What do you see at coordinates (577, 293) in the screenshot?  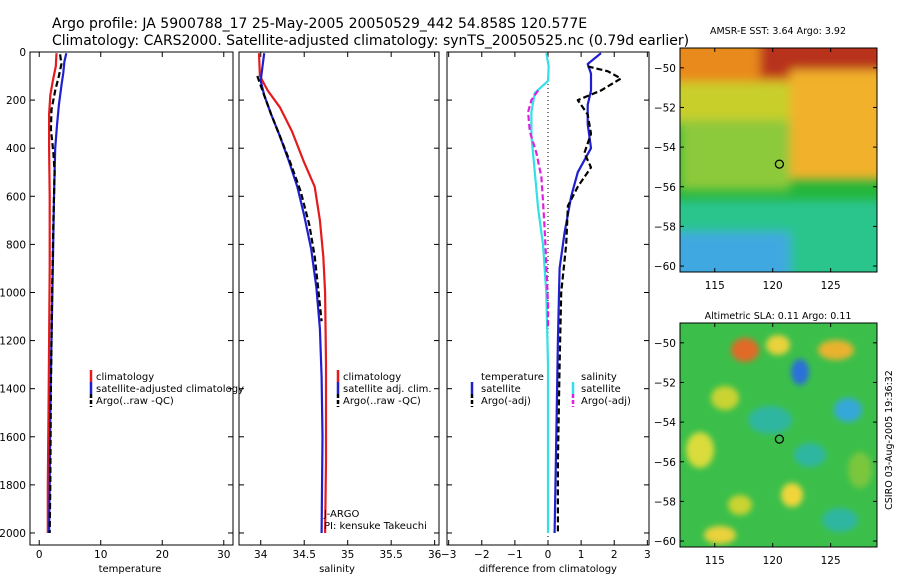 I see `series-line-temperature-satellite` at bounding box center [577, 293].